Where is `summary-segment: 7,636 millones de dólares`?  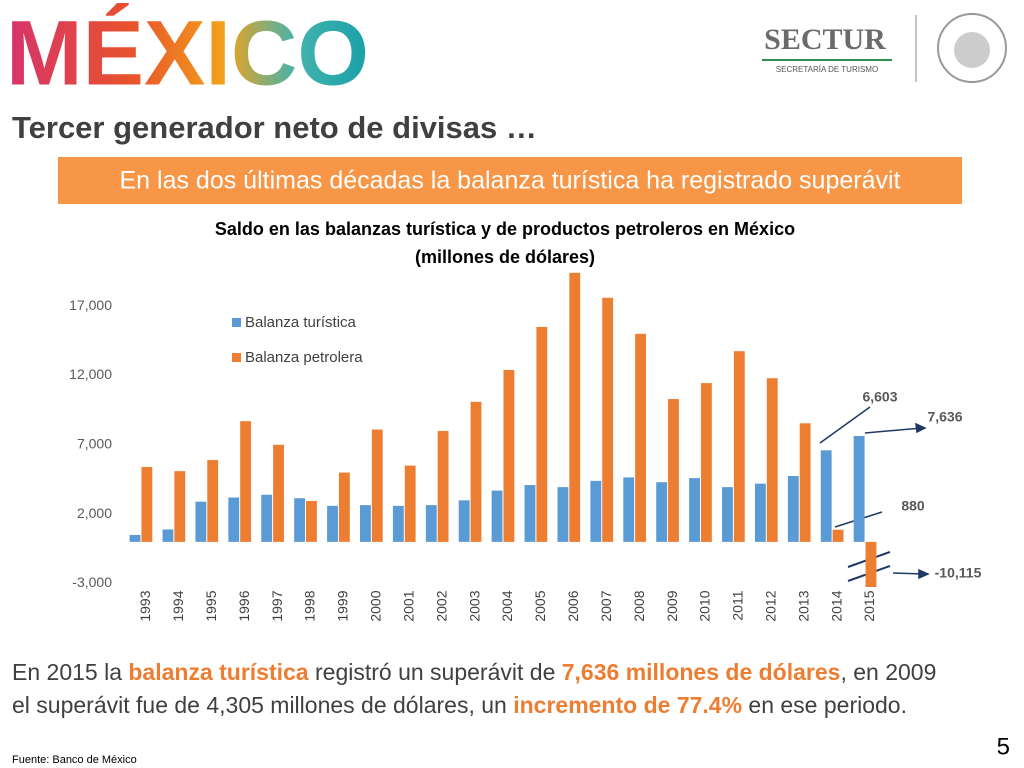
summary-segment: 7,636 millones de dólares is located at coordinates (701, 672).